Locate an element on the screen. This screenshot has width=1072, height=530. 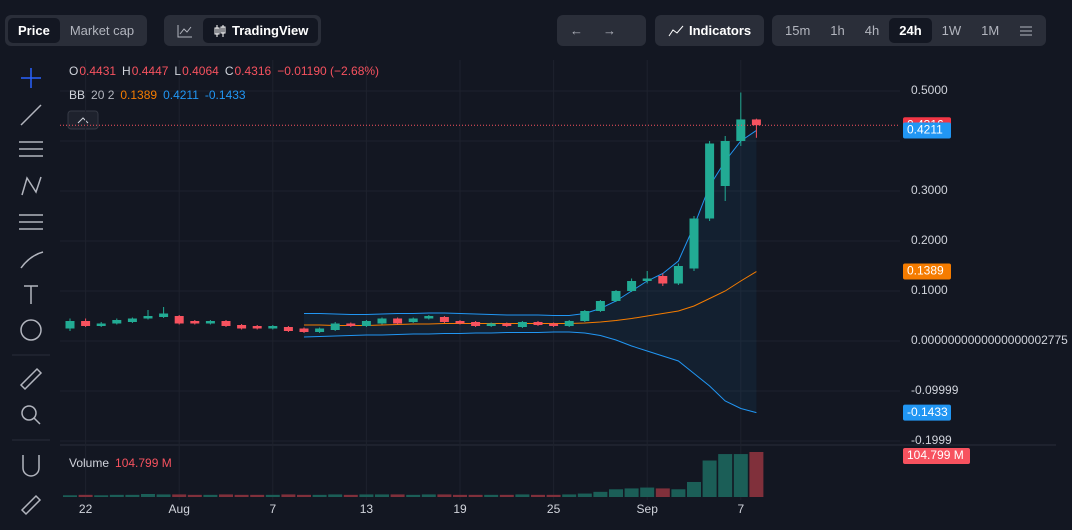
bb-legend: BB is located at coordinates (77, 95).